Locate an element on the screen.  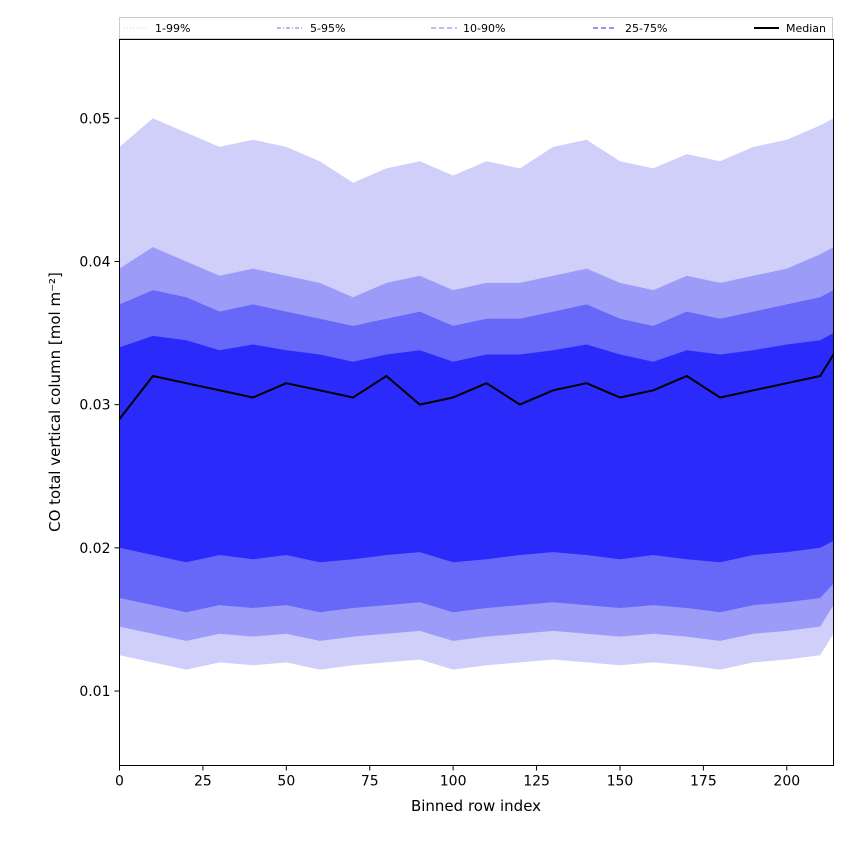
legend: 1-99% 5-95% 10-90% 25-75% Median is located at coordinates (476, 28).